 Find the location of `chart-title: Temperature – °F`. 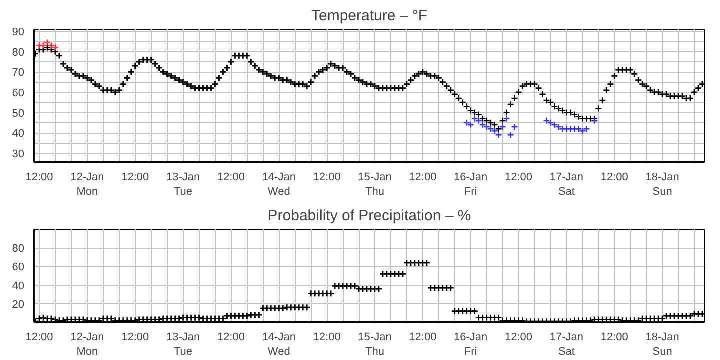

chart-title: Temperature – °F is located at coordinates (369, 16).